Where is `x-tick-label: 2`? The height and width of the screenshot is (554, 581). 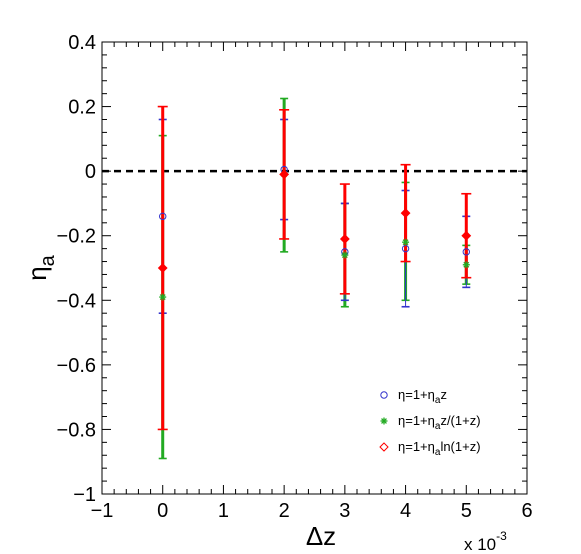
x-tick-label: 2 is located at coordinates (284, 511).